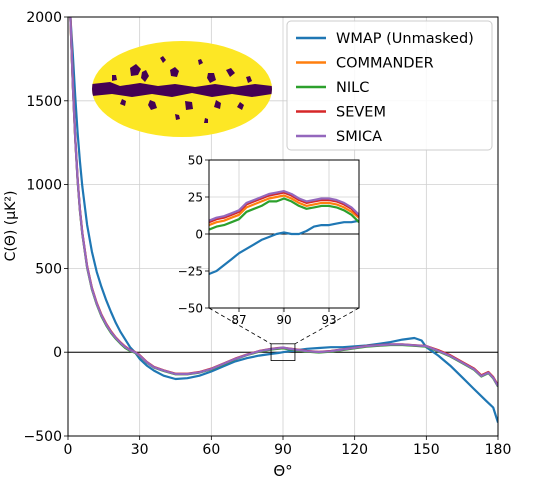 Image resolution: width=538 pixels, height=494 pixels. What do you see at coordinates (405, 39) in the screenshot?
I see `legend-label-wmap-unmasked: WMAP (Unmasked)` at bounding box center [405, 39].